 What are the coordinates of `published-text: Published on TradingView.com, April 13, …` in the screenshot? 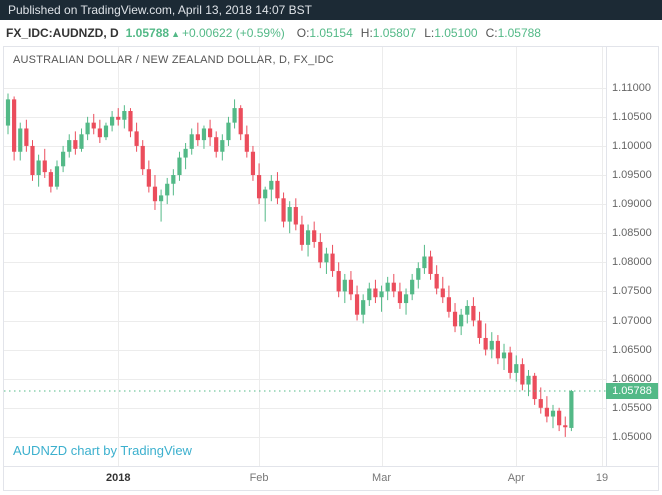 It's located at (160, 10).